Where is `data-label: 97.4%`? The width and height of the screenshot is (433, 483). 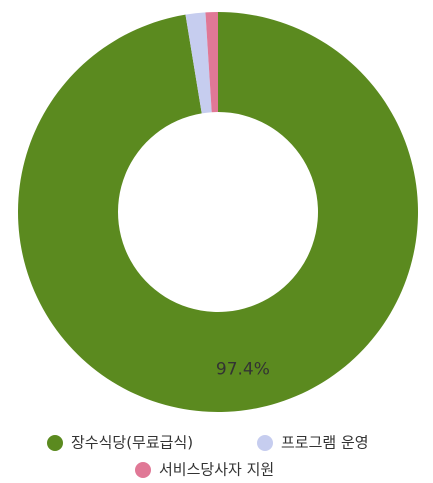 data-label: 97.4% is located at coordinates (243, 369).